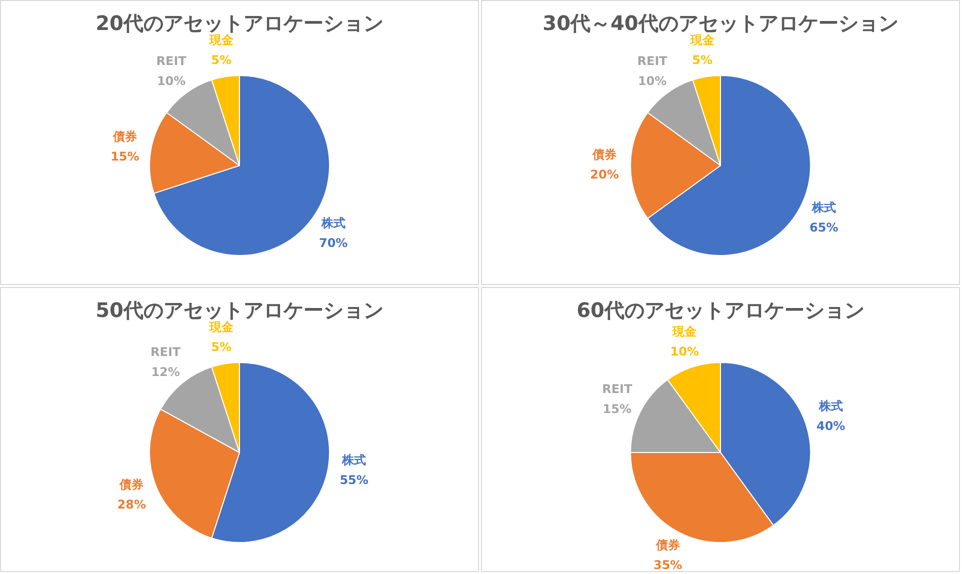 This screenshot has height=574, width=962. Describe the element at coordinates (240, 23) in the screenshot. I see `chart-title: 20代のアセットアロケーション` at that location.